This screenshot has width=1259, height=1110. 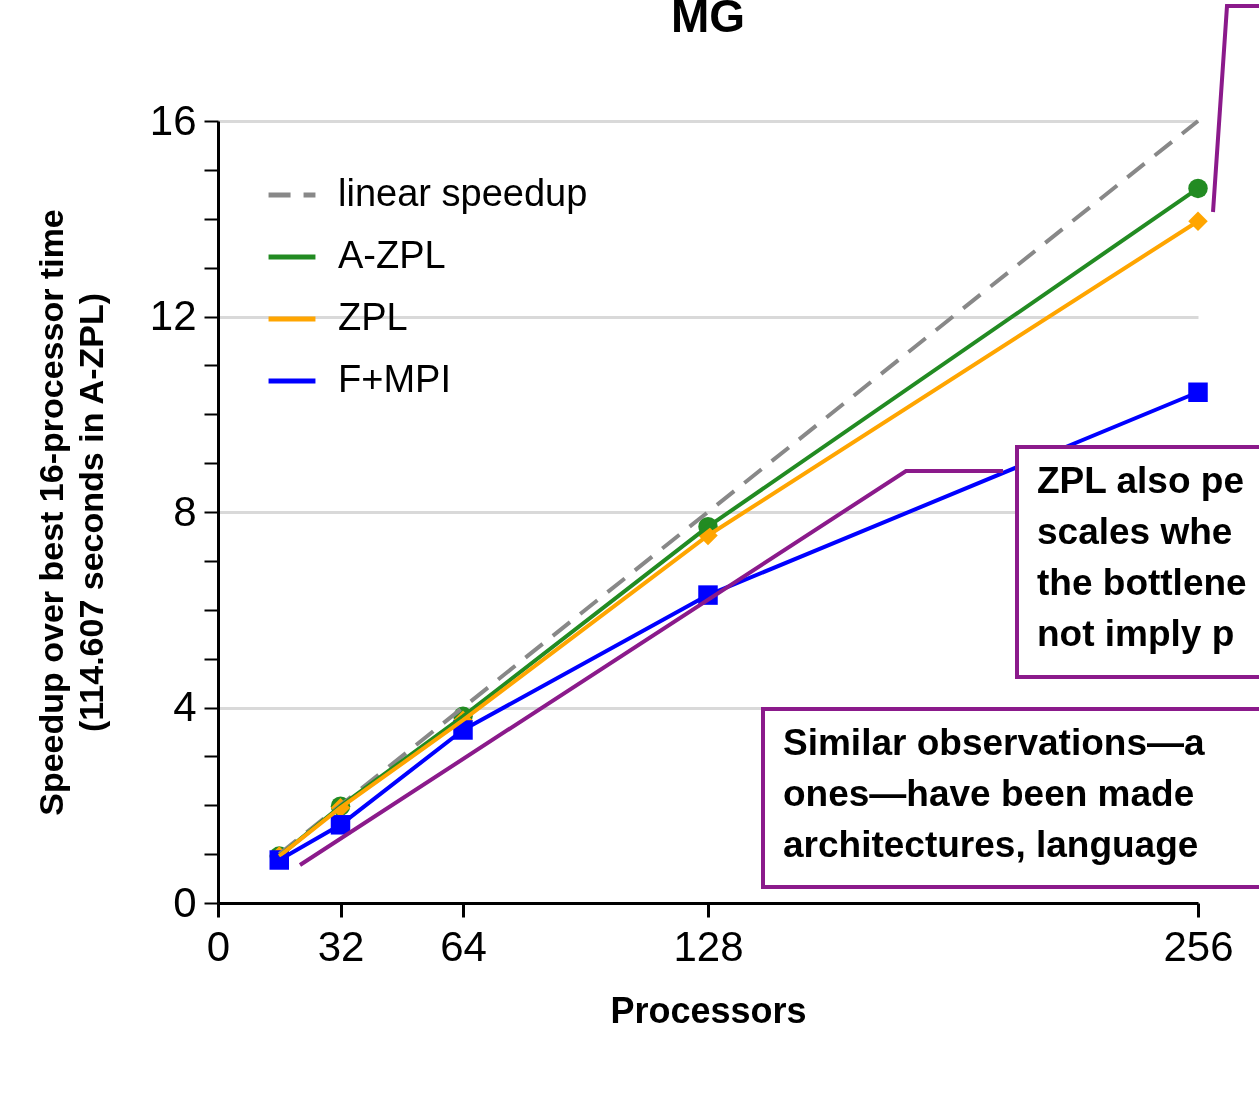 What do you see at coordinates (341, 946) in the screenshot?
I see `x-tick-label: 32` at bounding box center [341, 946].